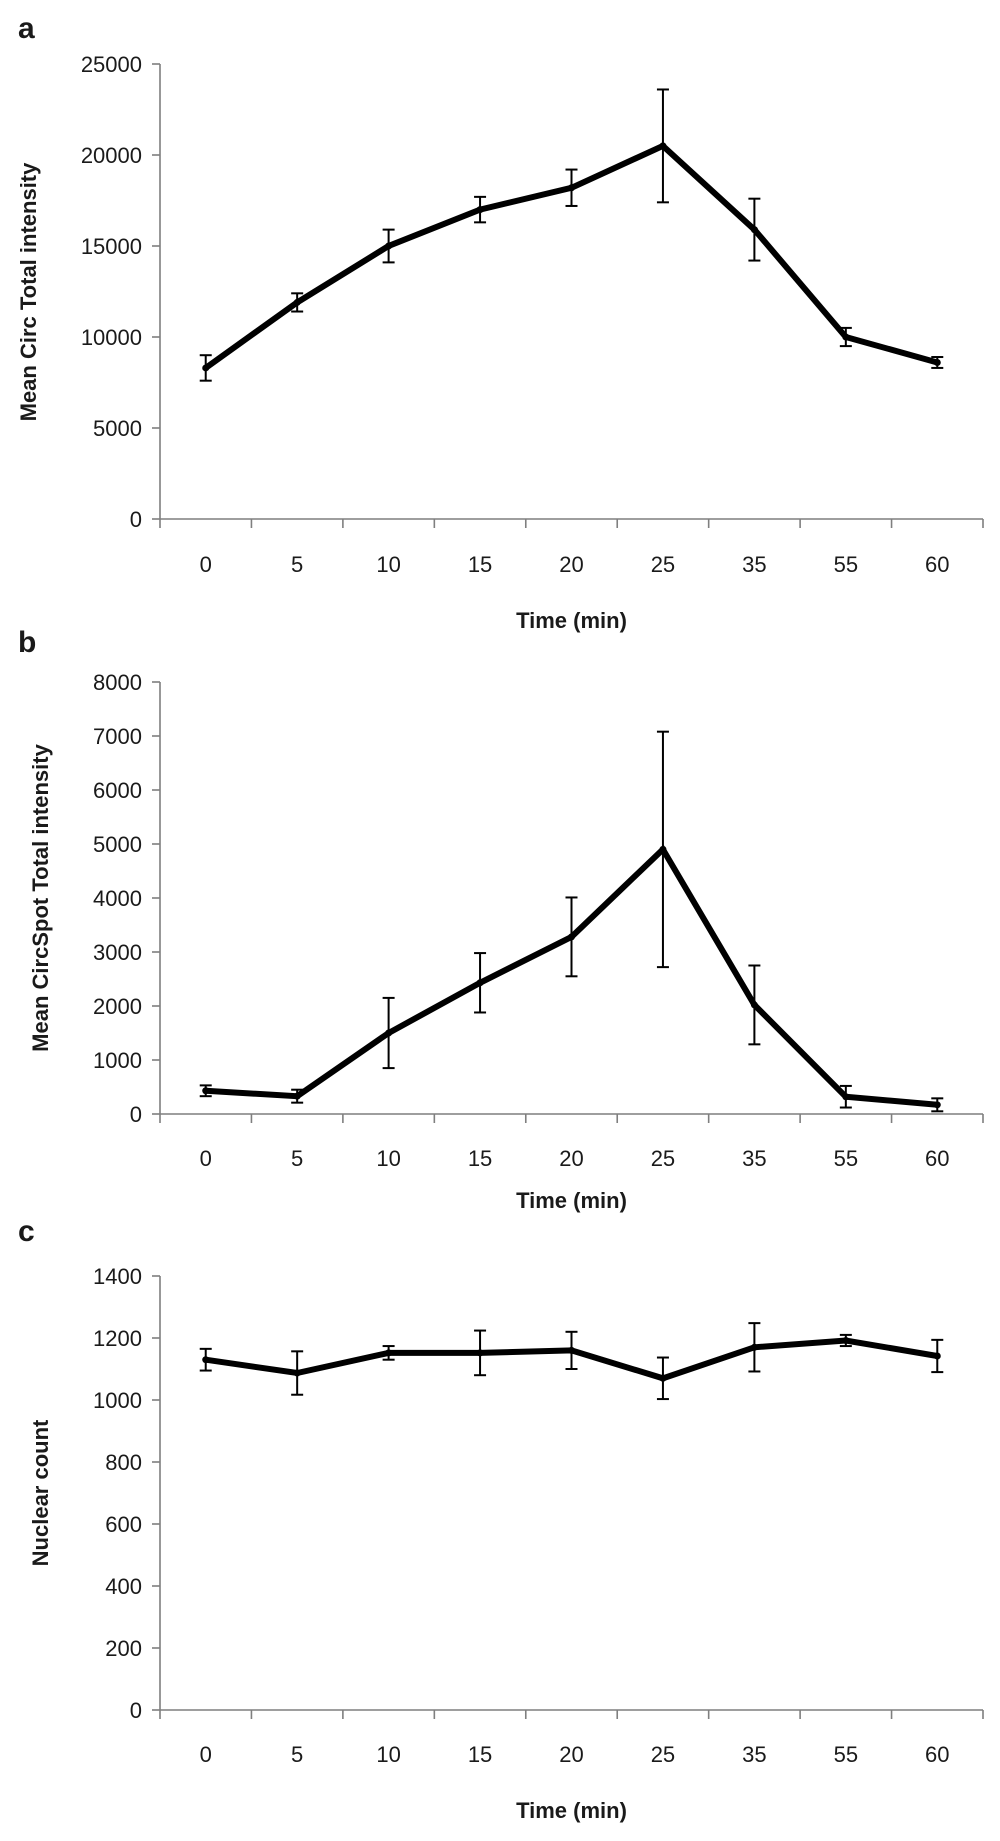  Describe the element at coordinates (111, 155) in the screenshot. I see `y-tick-label: 20000` at that location.